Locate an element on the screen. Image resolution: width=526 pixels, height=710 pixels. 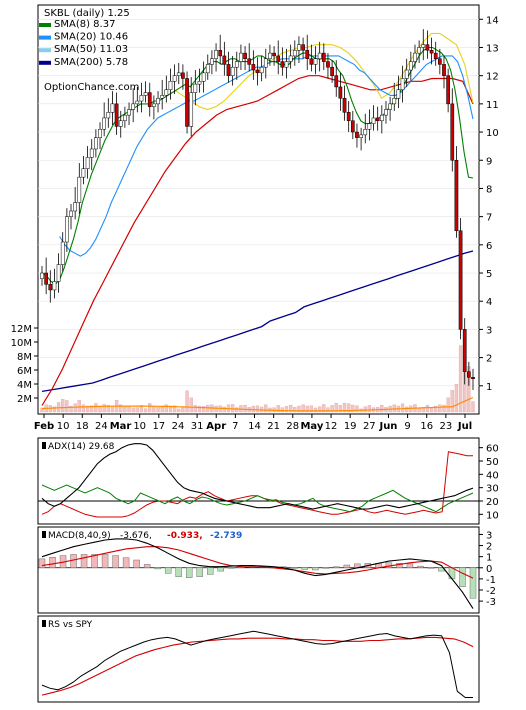
price-y-tick-label: 1 is located at coordinates (489, 387).